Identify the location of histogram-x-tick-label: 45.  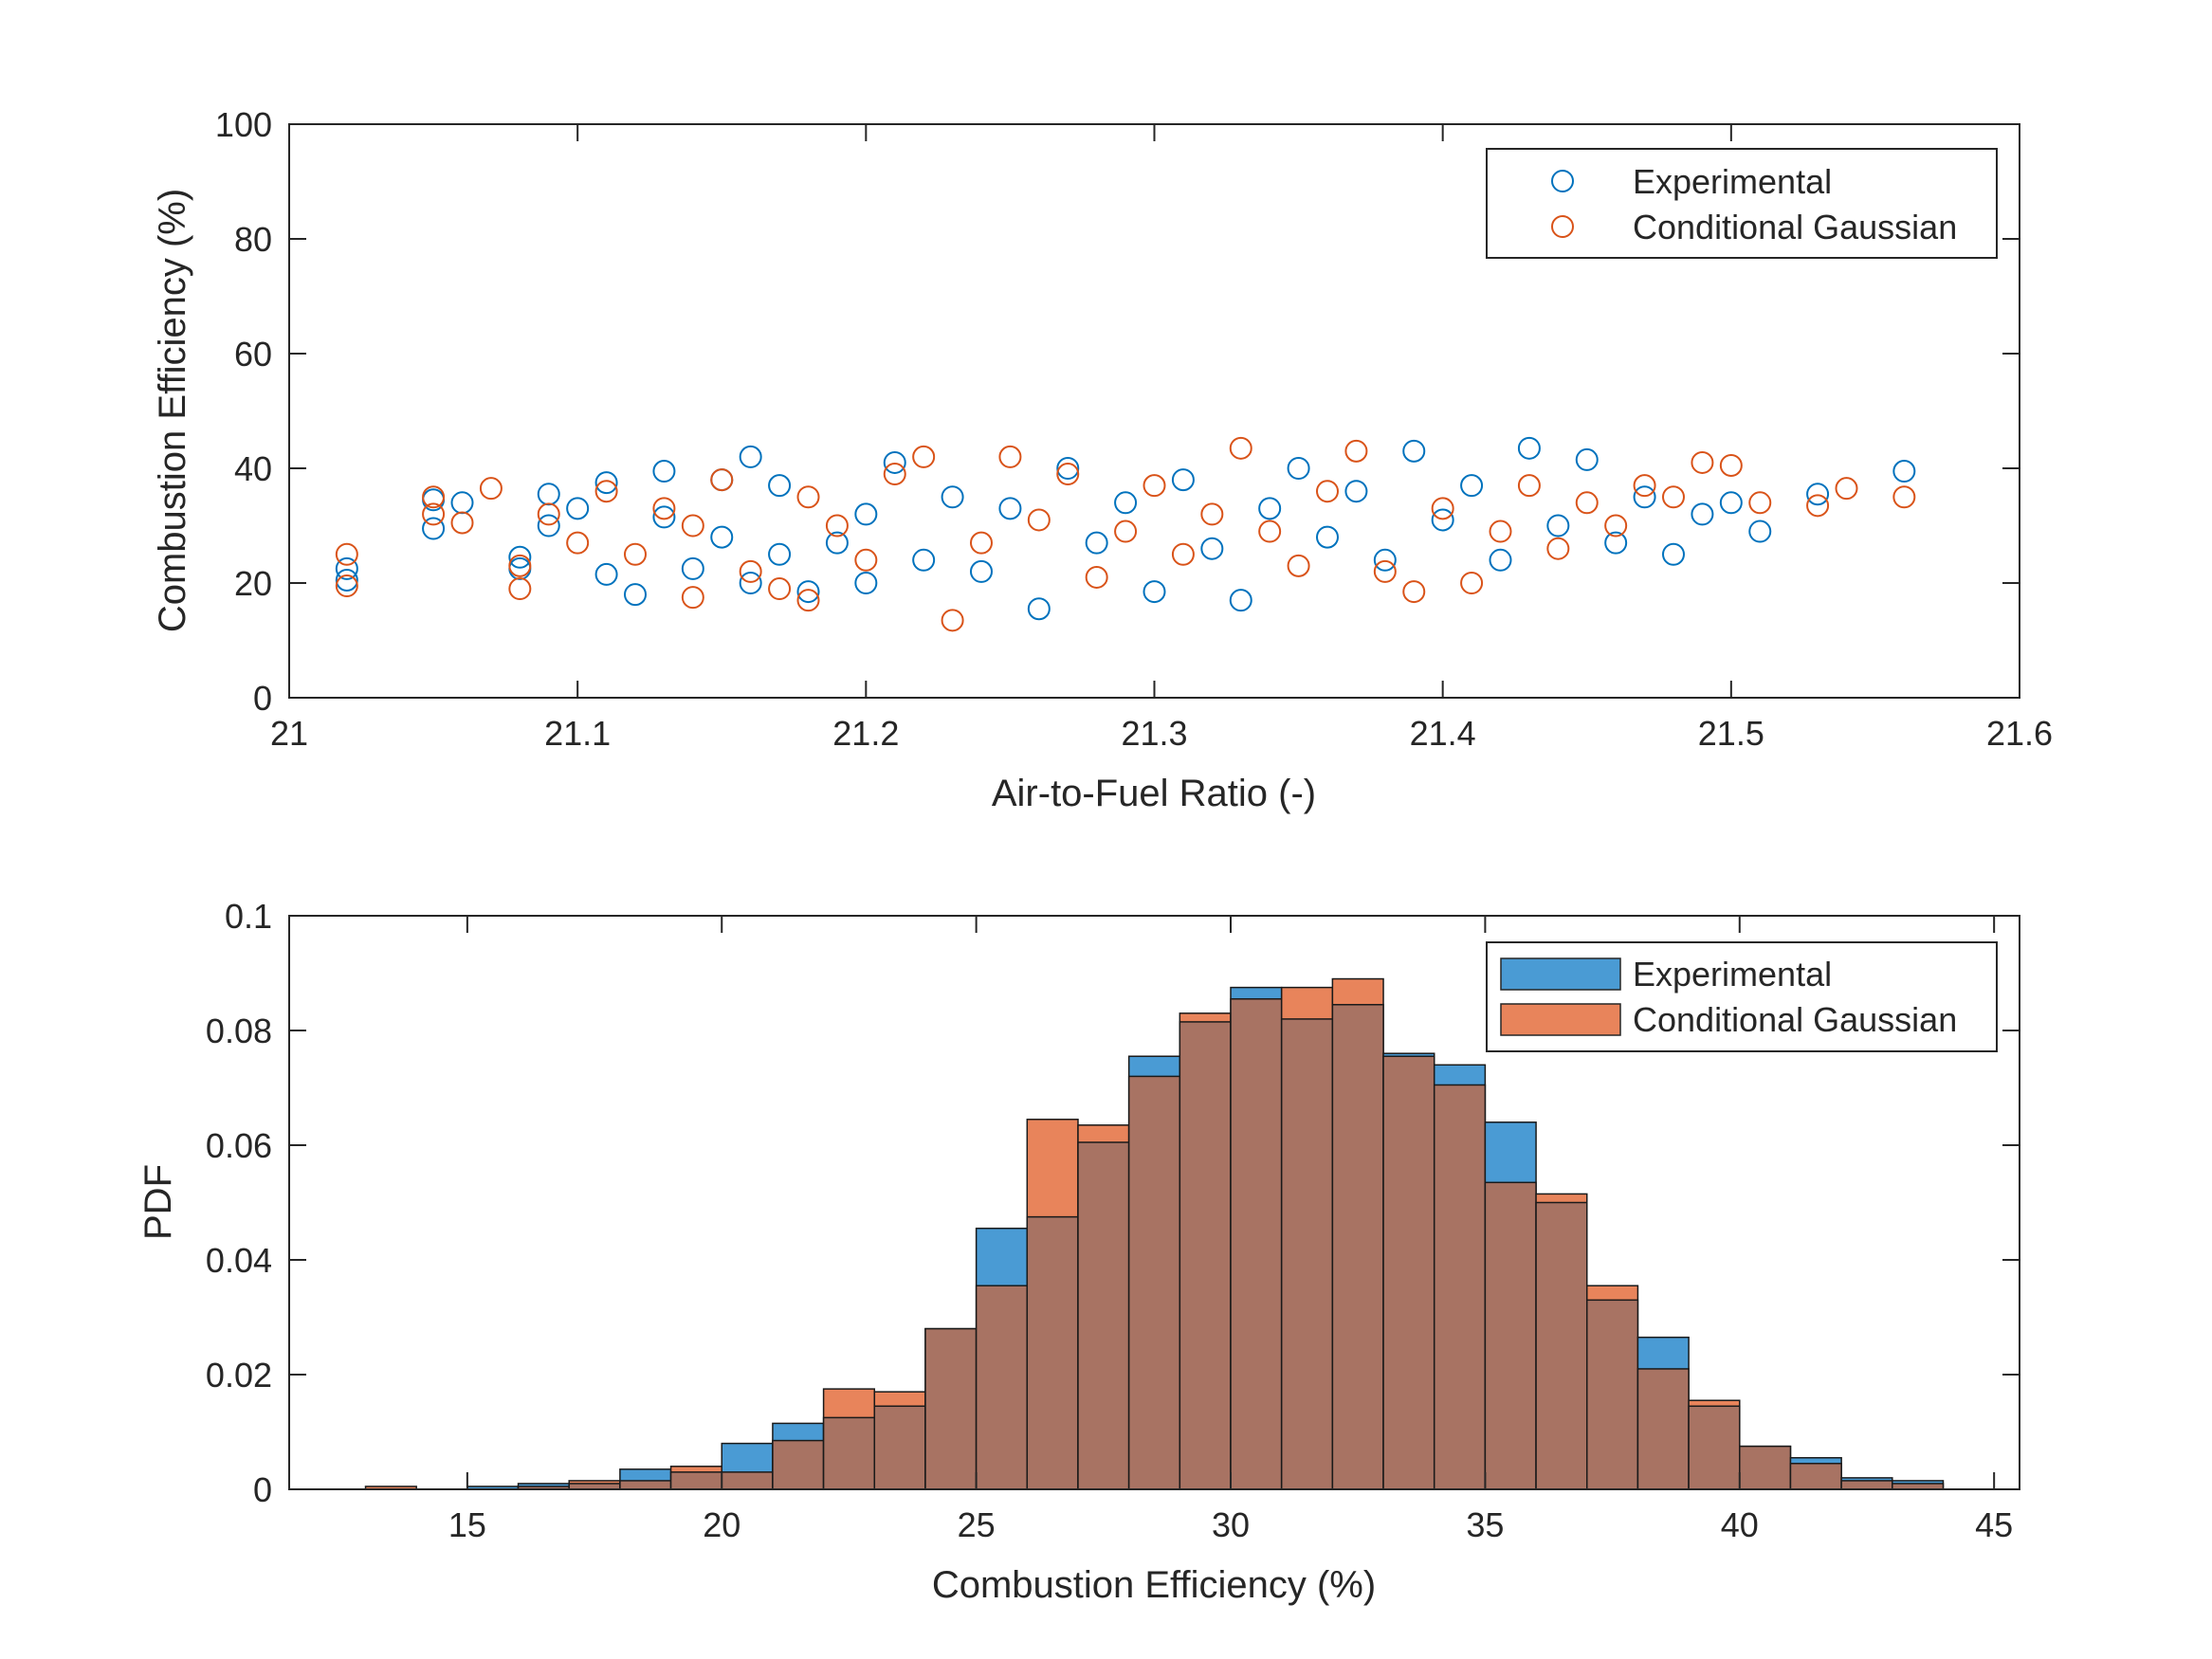
(1994, 1524).